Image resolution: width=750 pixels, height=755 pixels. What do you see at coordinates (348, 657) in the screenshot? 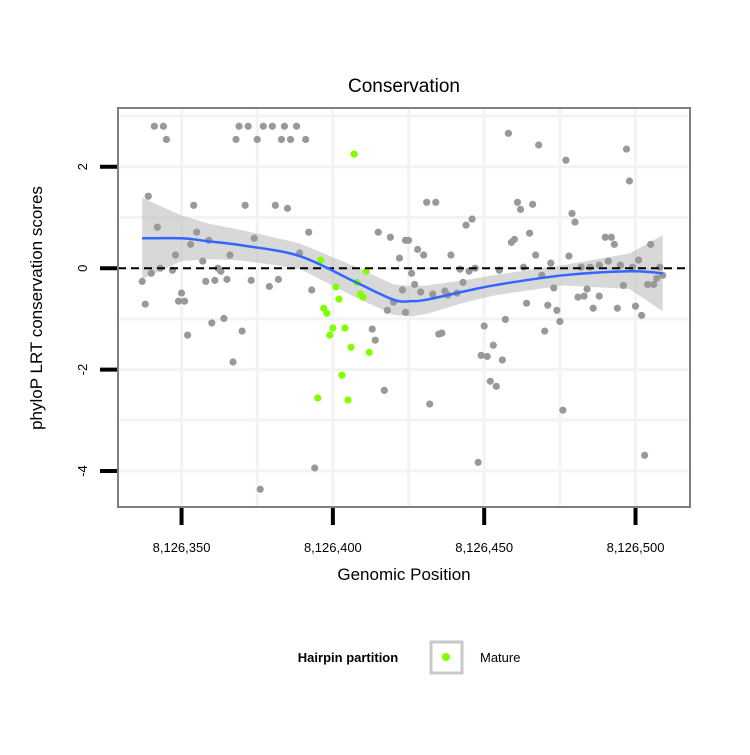
I see `legend-title: Hairpin partition` at bounding box center [348, 657].